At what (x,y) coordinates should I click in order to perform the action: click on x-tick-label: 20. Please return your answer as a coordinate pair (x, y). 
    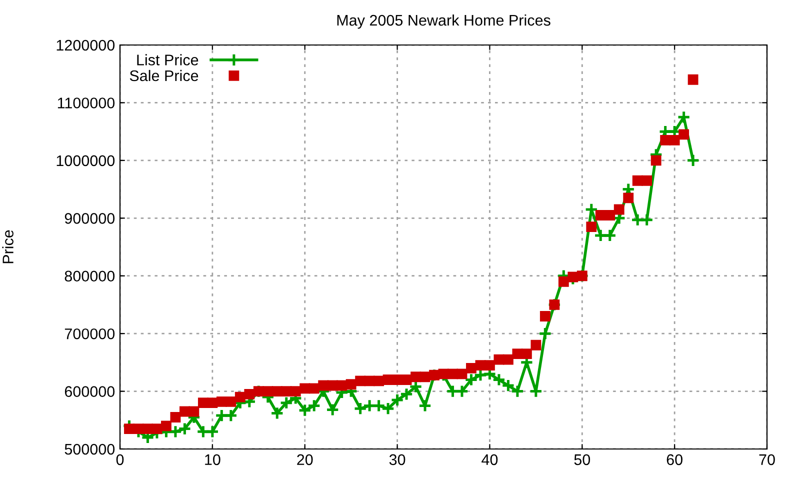
    Looking at the image, I should click on (305, 460).